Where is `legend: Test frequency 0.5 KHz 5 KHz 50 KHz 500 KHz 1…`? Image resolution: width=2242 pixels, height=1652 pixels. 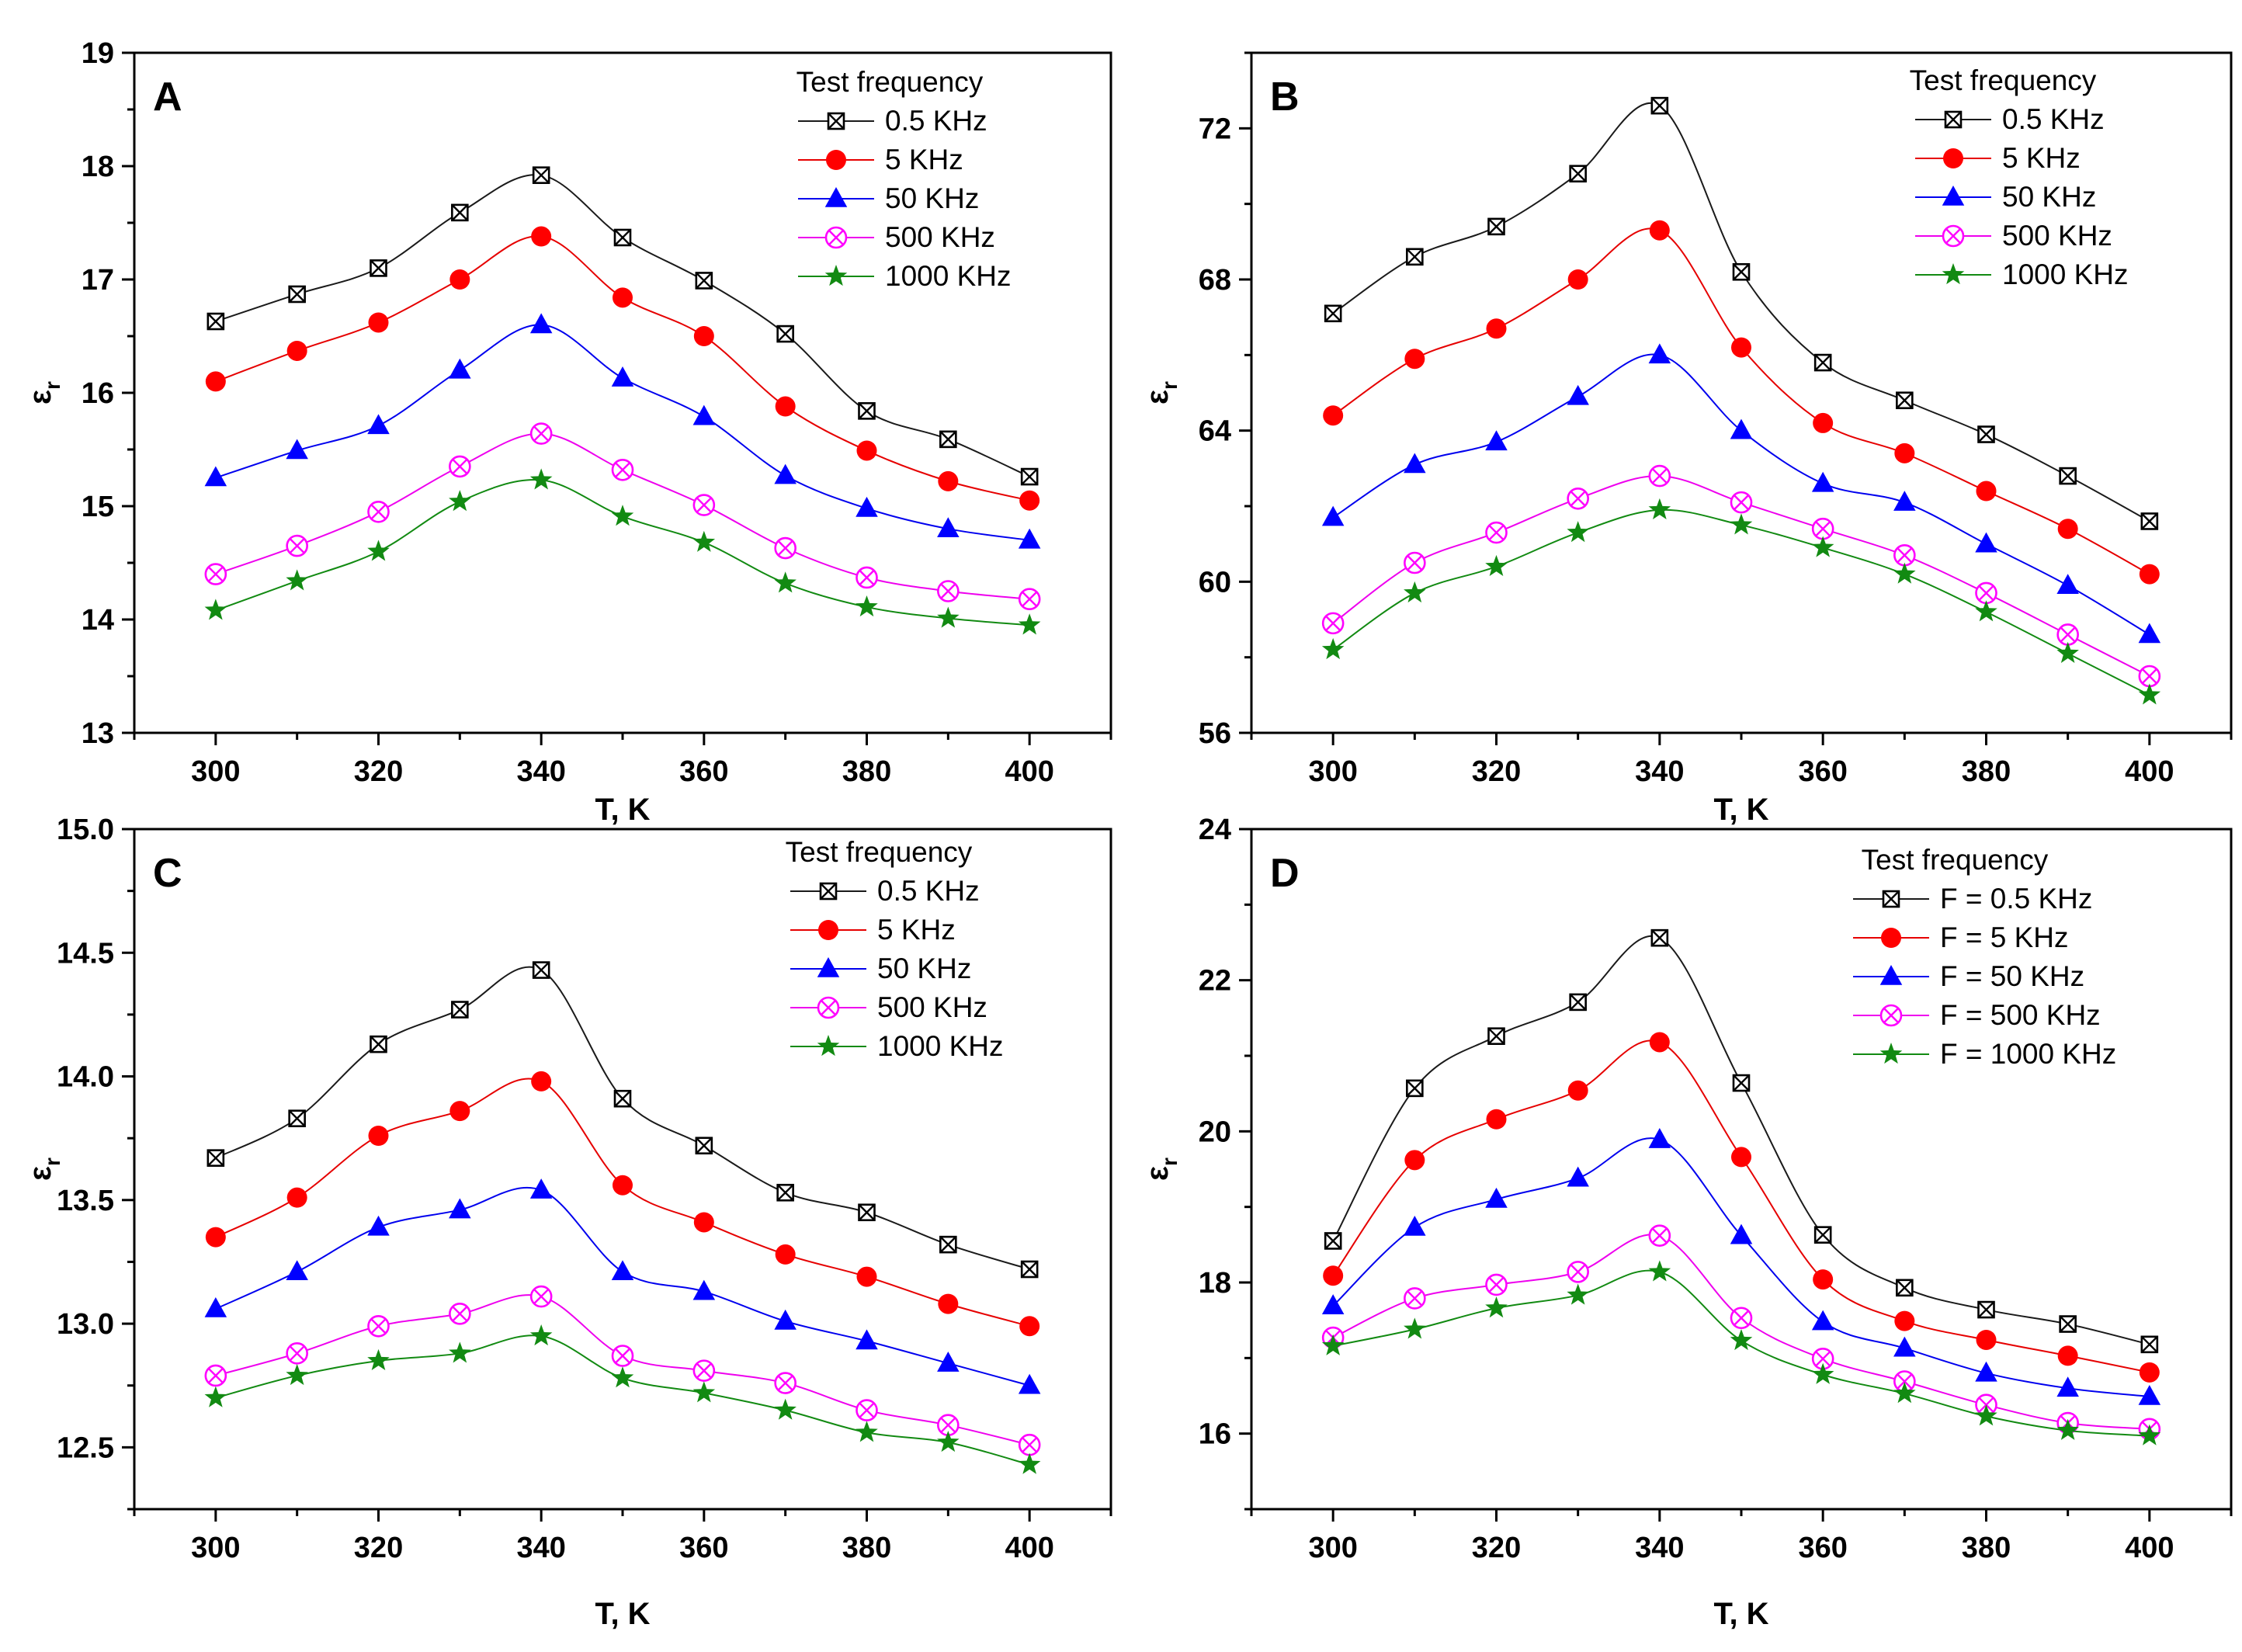
legend: Test frequency 0.5 KHz 5 KHz 50 KHz 500 KHz 1… is located at coordinates (2019, 177).